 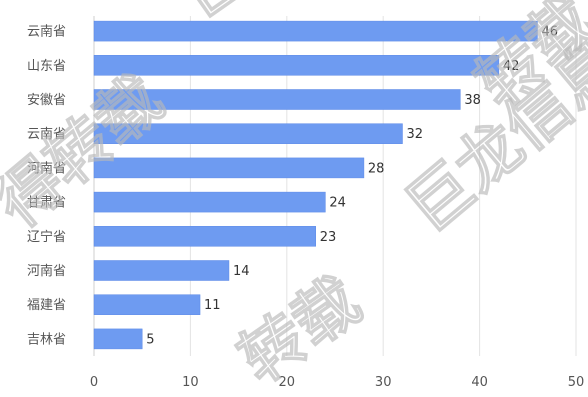 What do you see at coordinates (376, 168) in the screenshot?
I see `data-label: 28` at bounding box center [376, 168].